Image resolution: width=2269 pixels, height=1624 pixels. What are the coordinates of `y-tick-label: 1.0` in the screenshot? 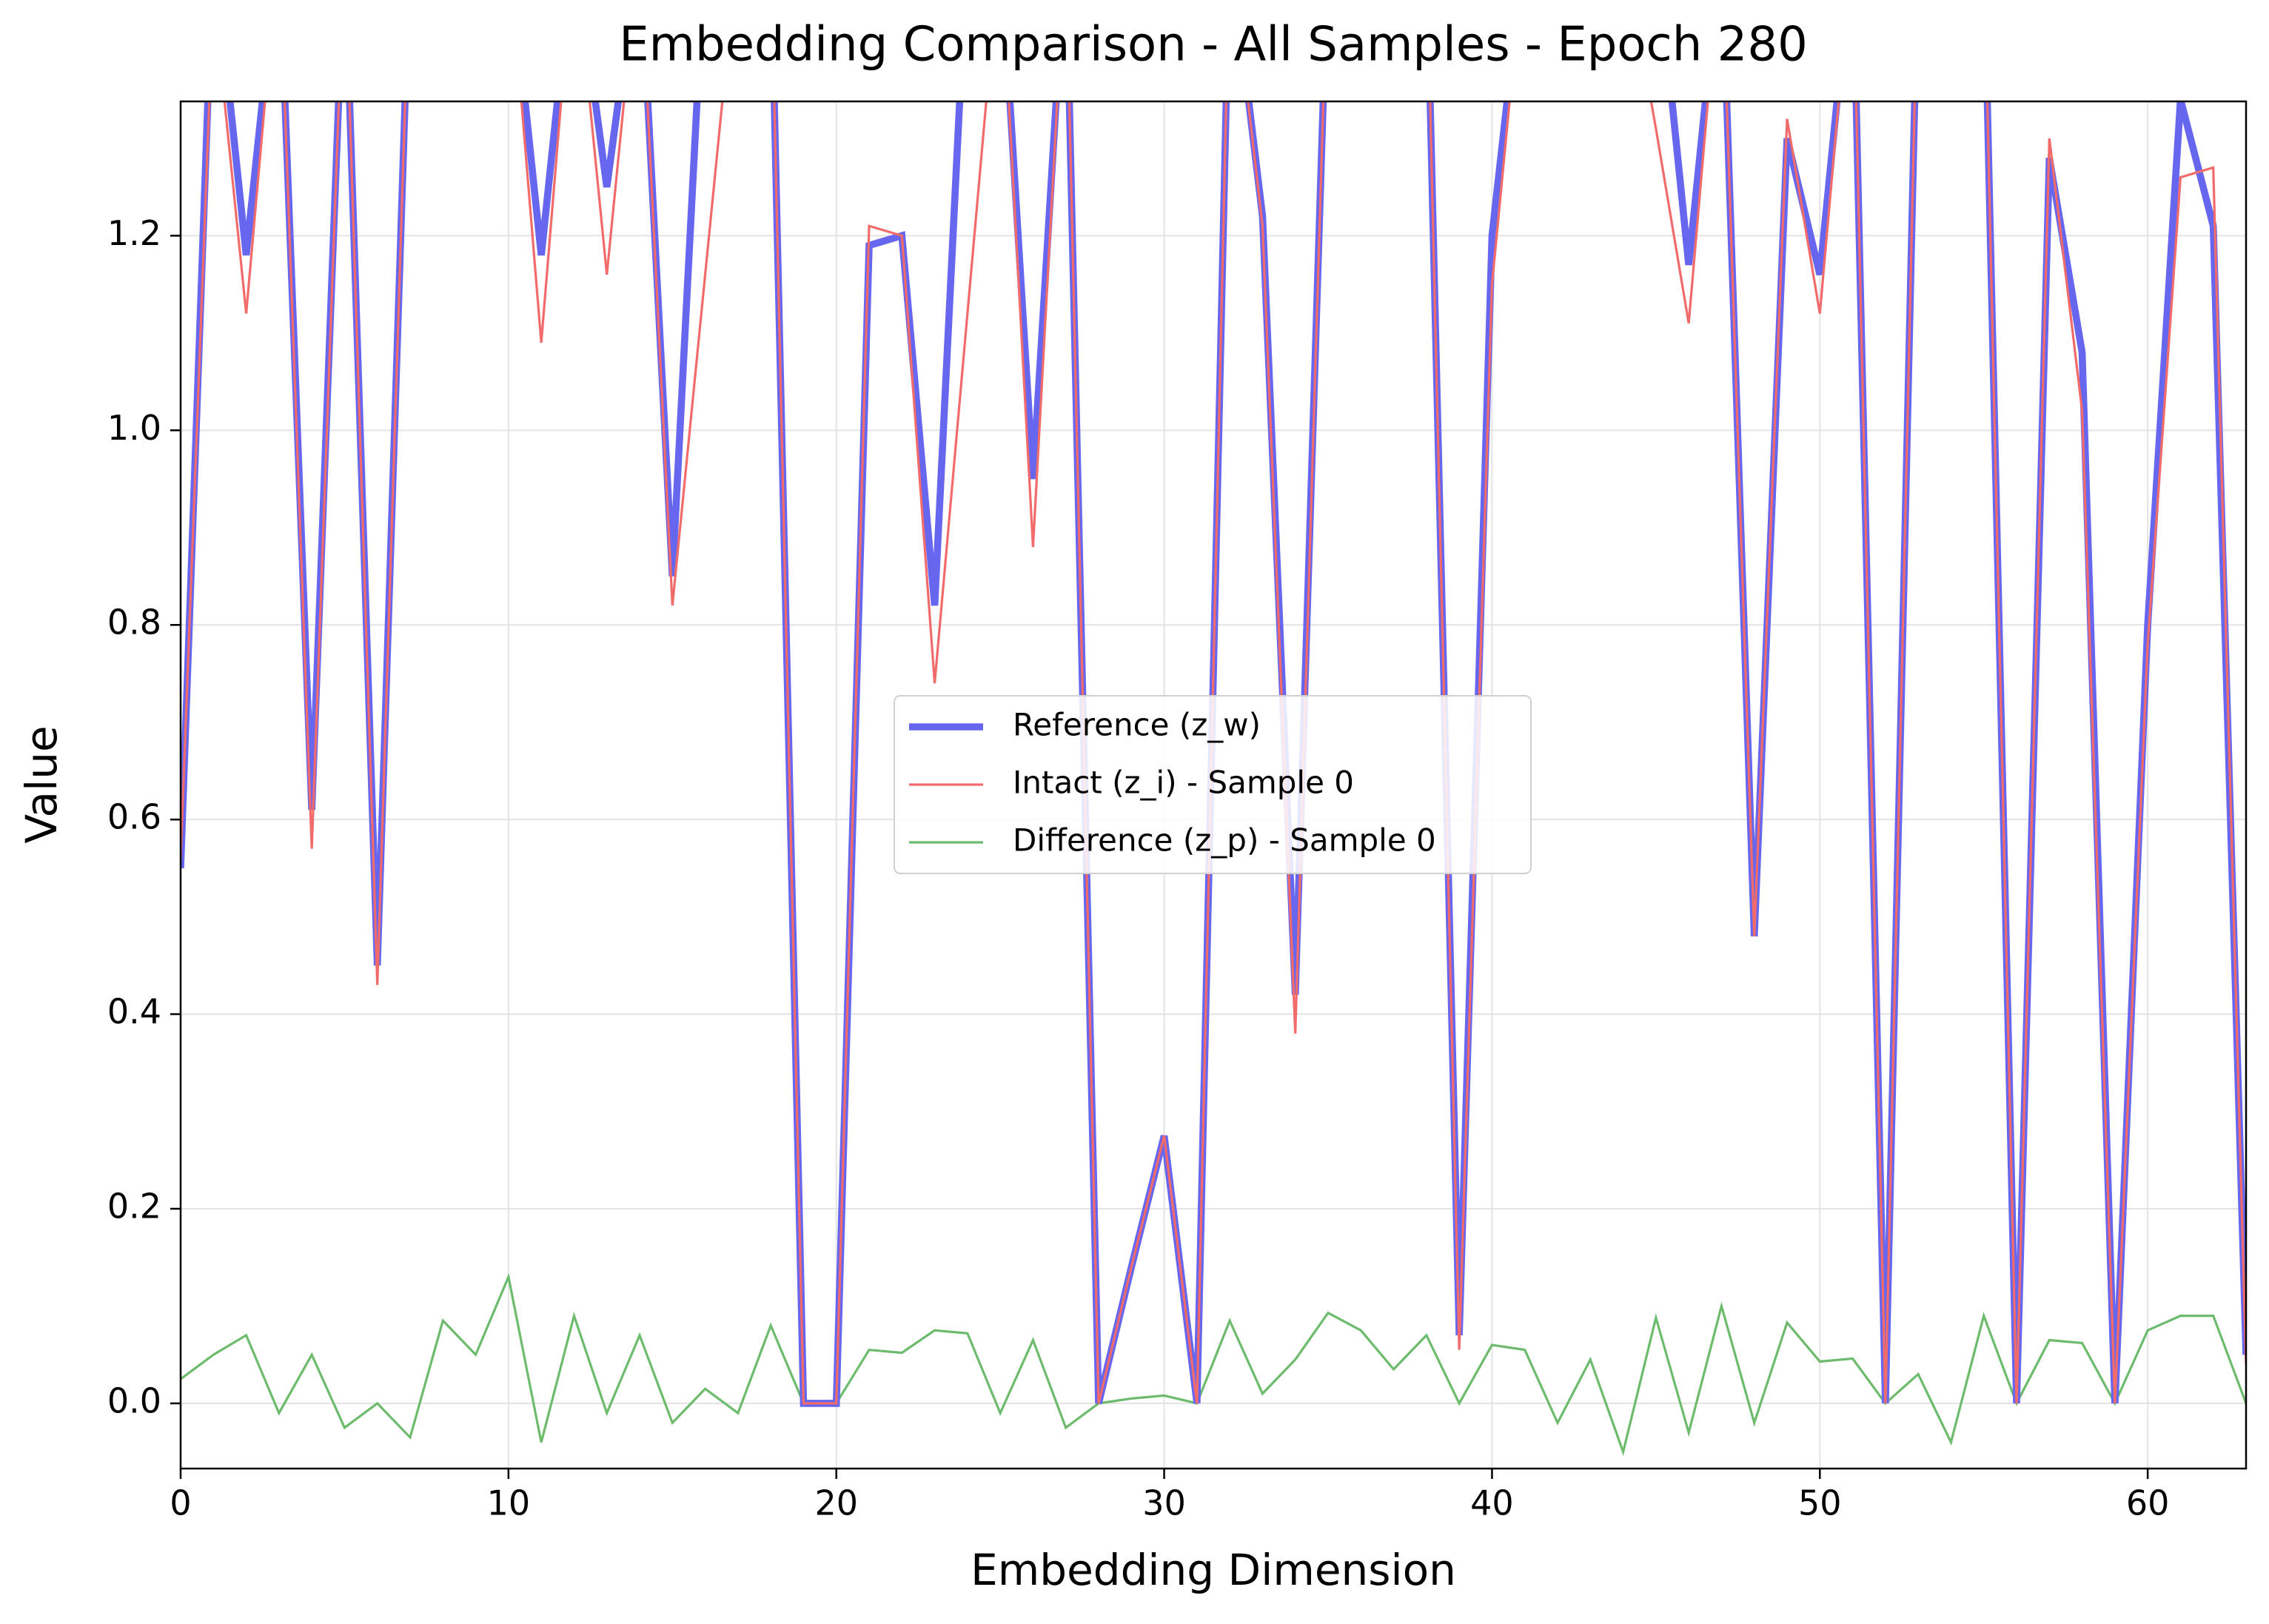 It's located at (134, 428).